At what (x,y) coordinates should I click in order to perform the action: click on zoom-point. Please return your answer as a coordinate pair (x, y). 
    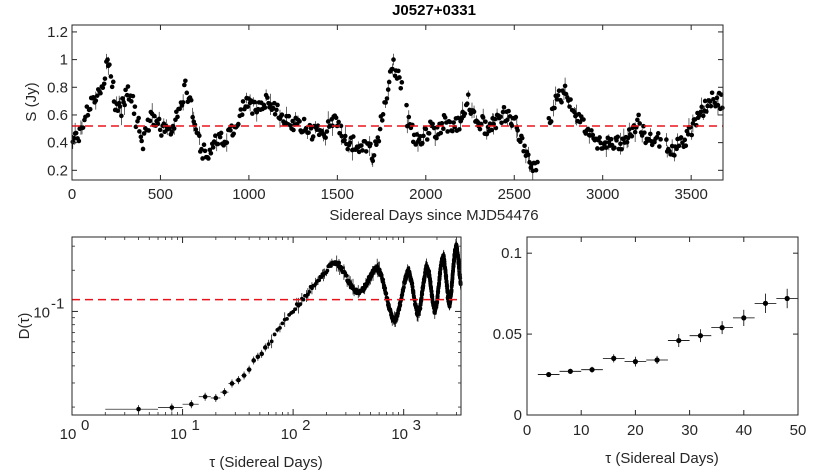
    Looking at the image, I should click on (614, 358).